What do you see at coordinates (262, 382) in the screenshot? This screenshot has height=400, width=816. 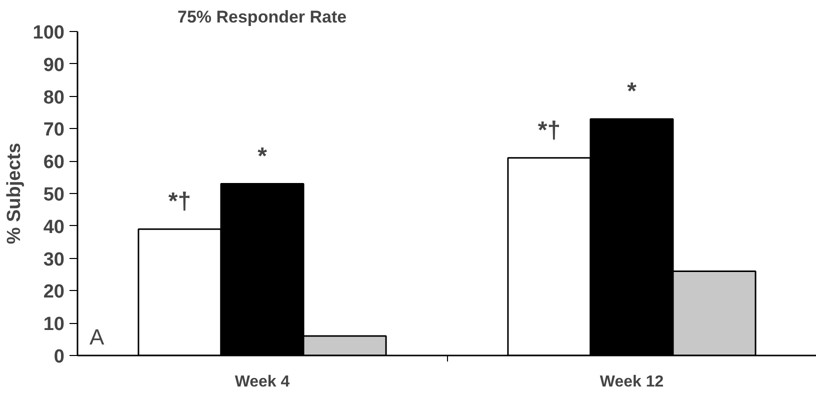 I see `x-tick-label: Week 4` at bounding box center [262, 382].